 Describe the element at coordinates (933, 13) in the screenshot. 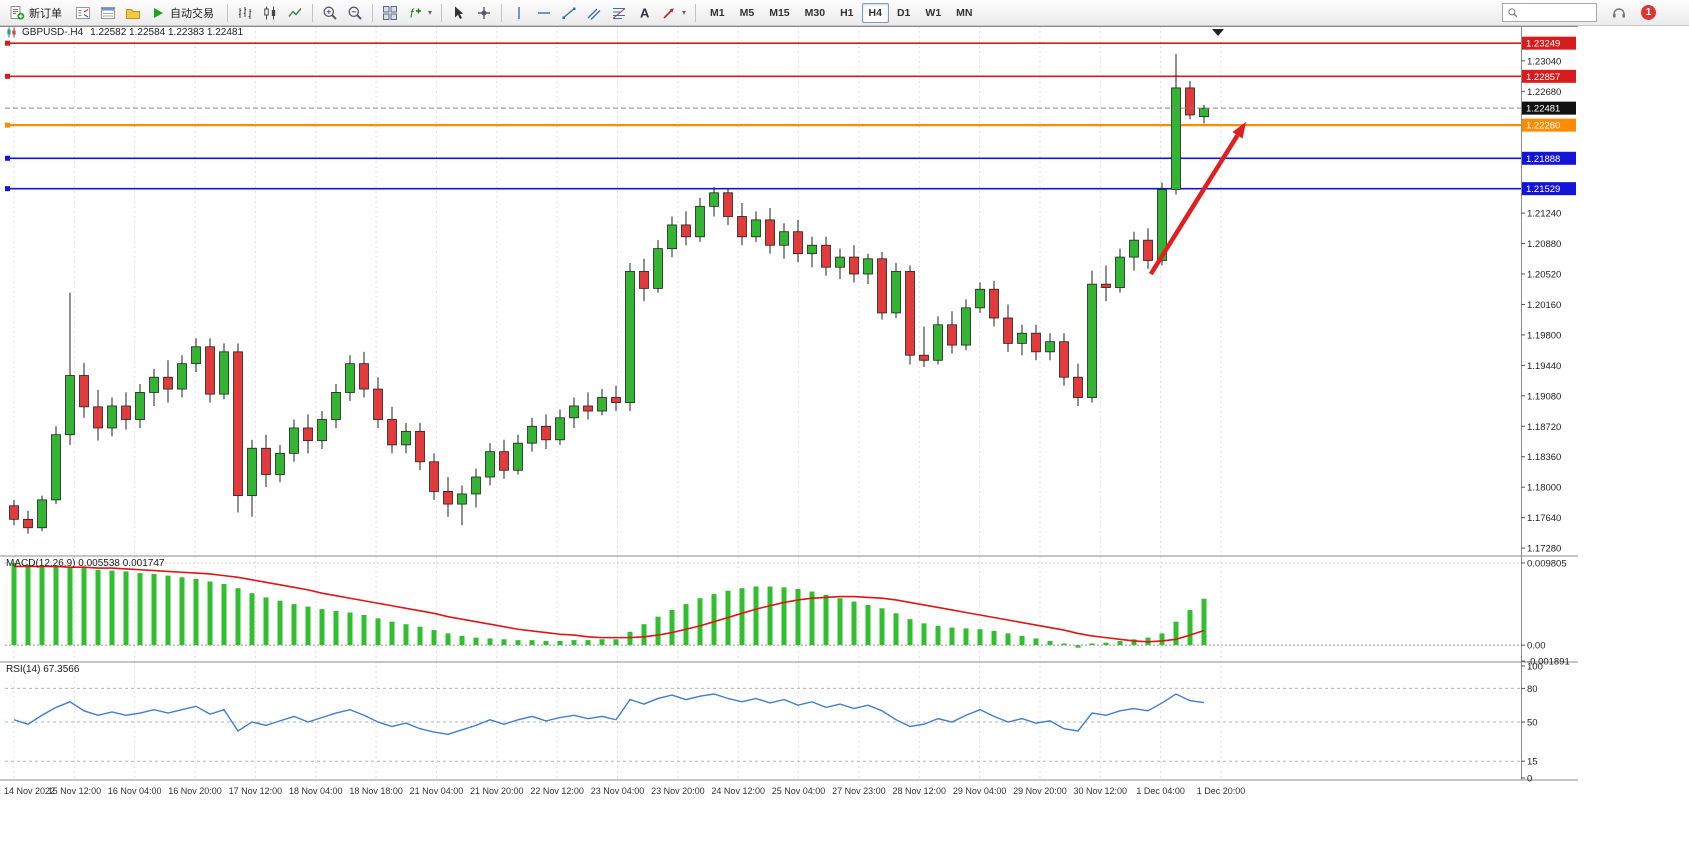

I see `timeframe-W1: W1` at that location.